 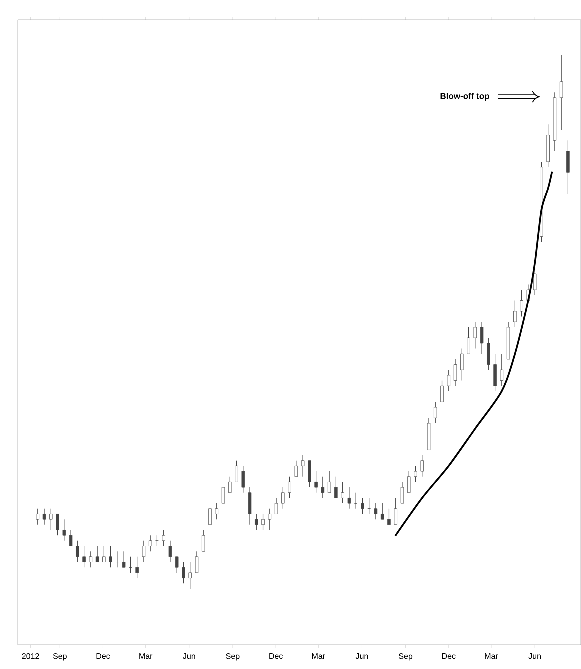 What do you see at coordinates (465, 97) in the screenshot?
I see `annotation: Blow-off top` at bounding box center [465, 97].